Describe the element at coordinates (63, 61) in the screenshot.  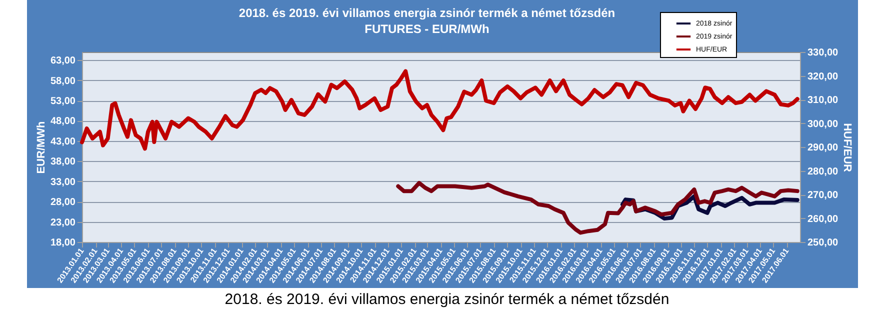
I see `y-tick-label: 63,00` at that location.